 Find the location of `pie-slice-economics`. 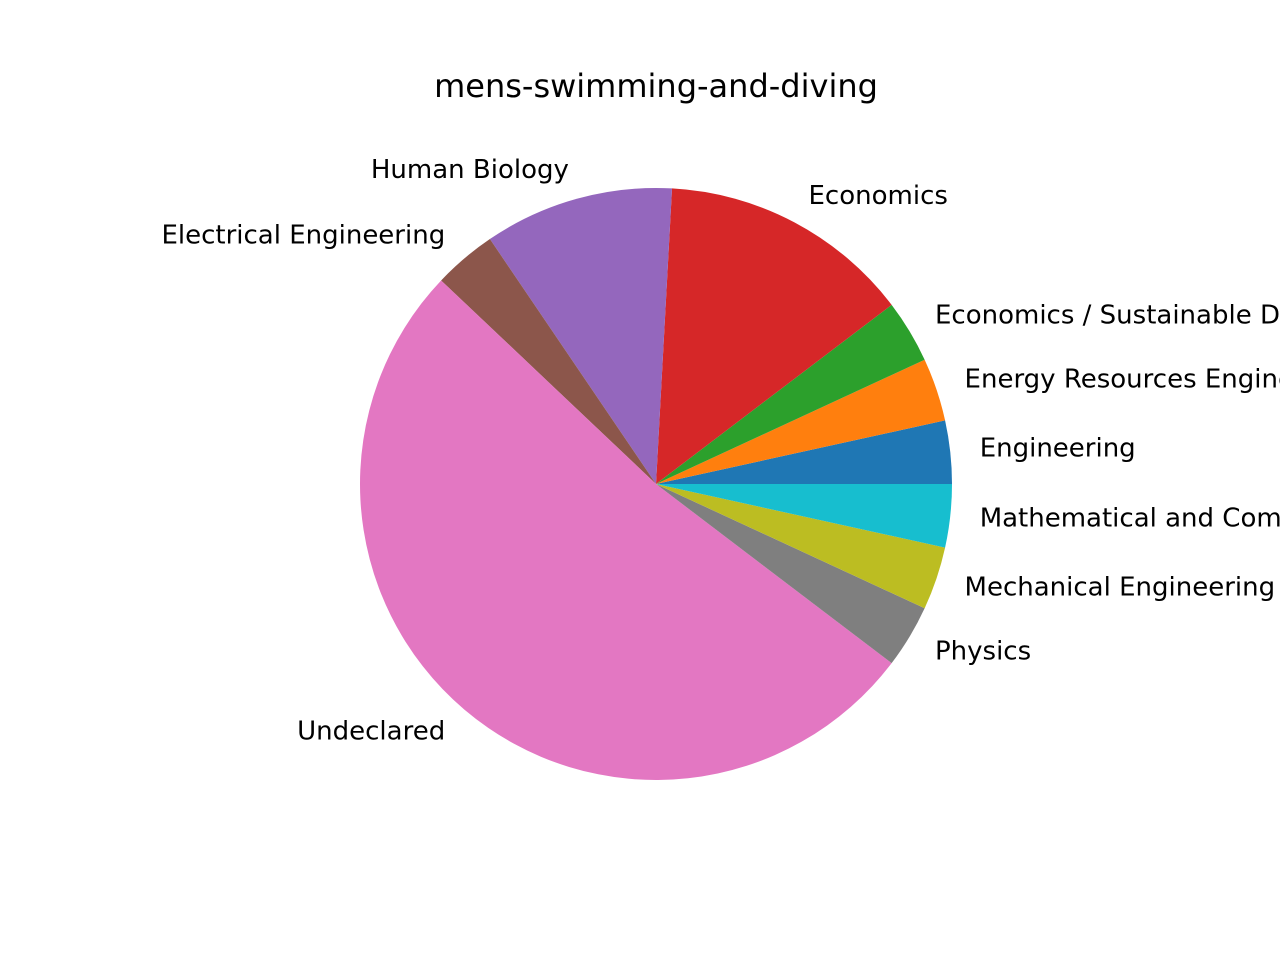

pie-slice-economics is located at coordinates (774, 336).